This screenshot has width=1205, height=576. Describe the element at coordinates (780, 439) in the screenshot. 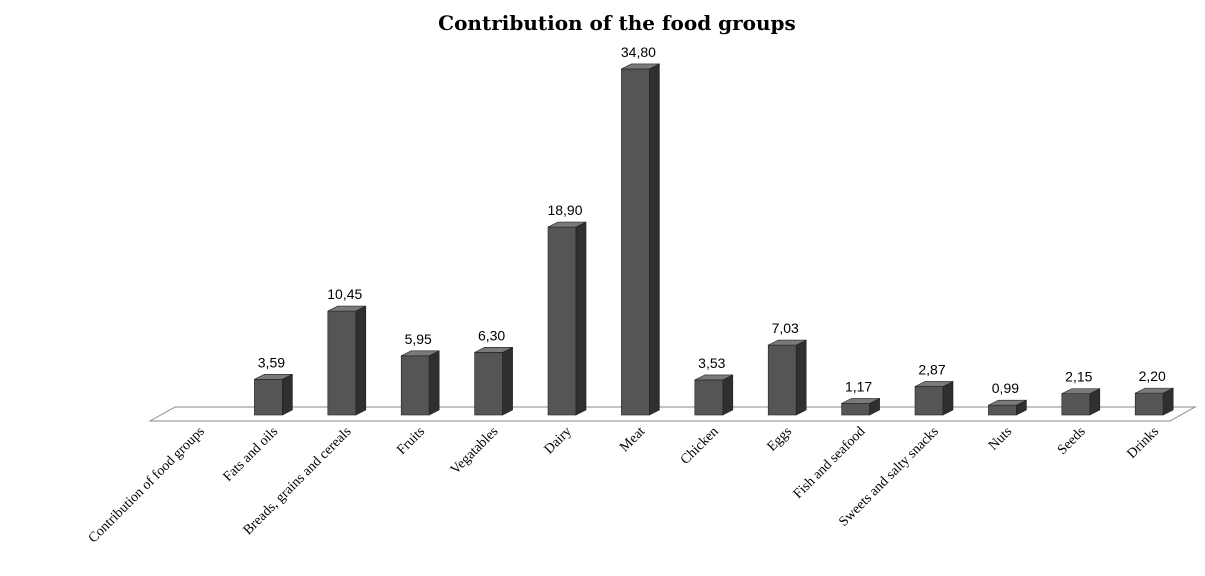

I see `category-label: Eggs` at that location.